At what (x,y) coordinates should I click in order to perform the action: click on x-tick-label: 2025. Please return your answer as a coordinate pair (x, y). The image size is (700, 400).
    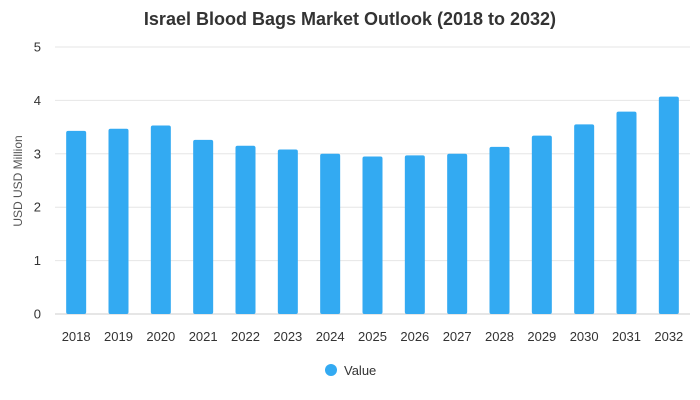
    Looking at the image, I should click on (372, 336).